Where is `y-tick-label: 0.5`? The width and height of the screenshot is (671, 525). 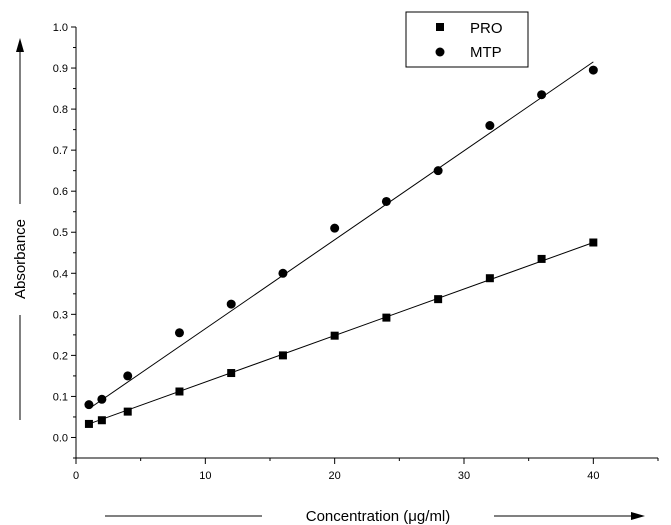
y-tick-label: 0.5 is located at coordinates (60, 233).